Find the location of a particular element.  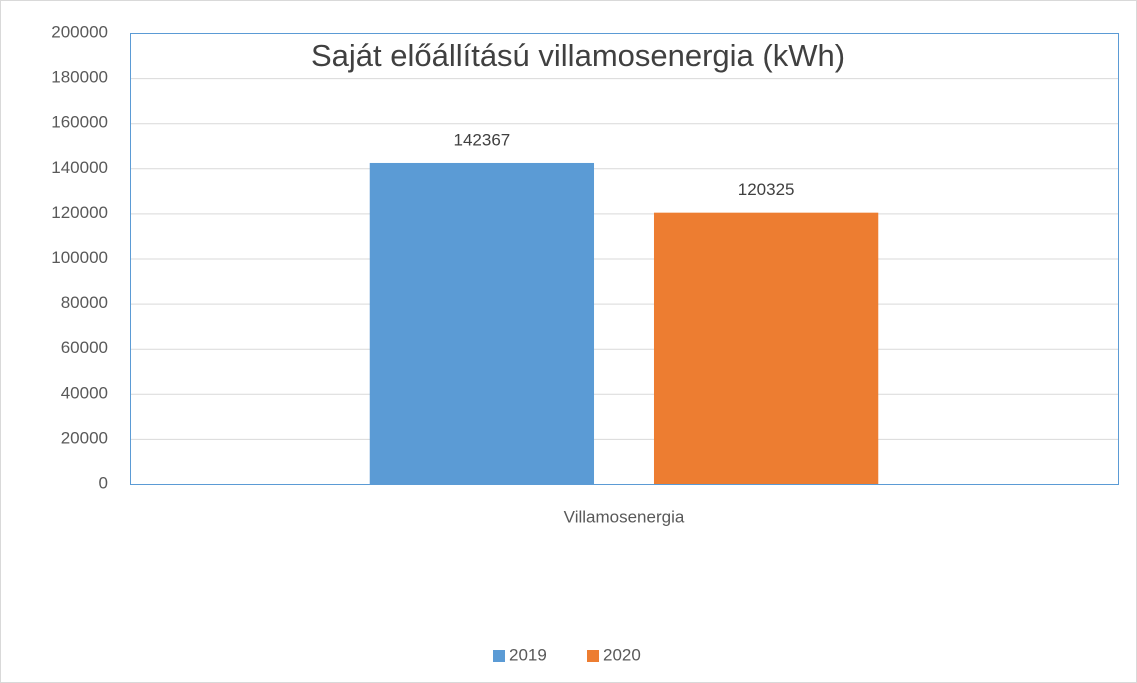

y-tick-label: 200000 is located at coordinates (79, 31).